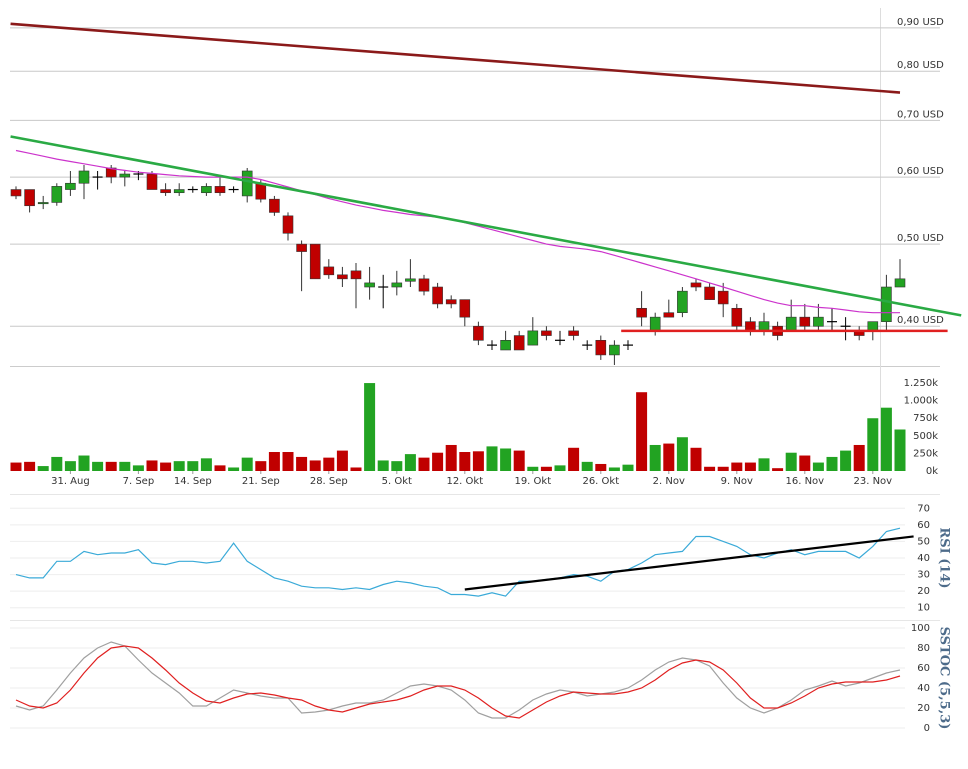  Describe the element at coordinates (920, 114) in the screenshot. I see `y-tick-label: 0,70 USD` at that location.